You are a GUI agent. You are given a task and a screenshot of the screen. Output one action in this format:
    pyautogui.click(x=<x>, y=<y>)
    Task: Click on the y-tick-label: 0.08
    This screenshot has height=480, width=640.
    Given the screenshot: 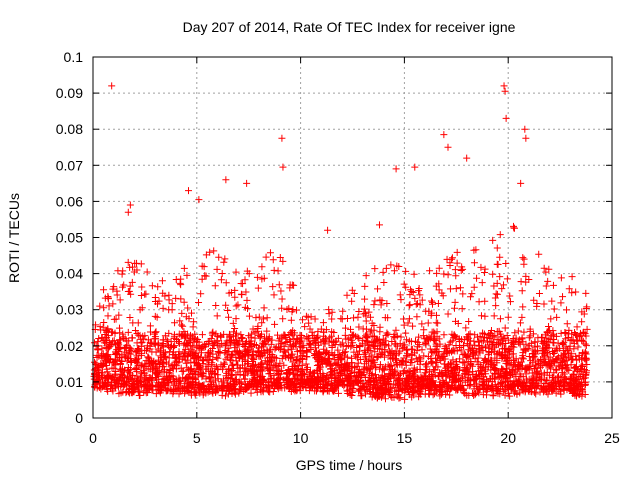 What is the action you would take?
    pyautogui.click(x=69, y=129)
    